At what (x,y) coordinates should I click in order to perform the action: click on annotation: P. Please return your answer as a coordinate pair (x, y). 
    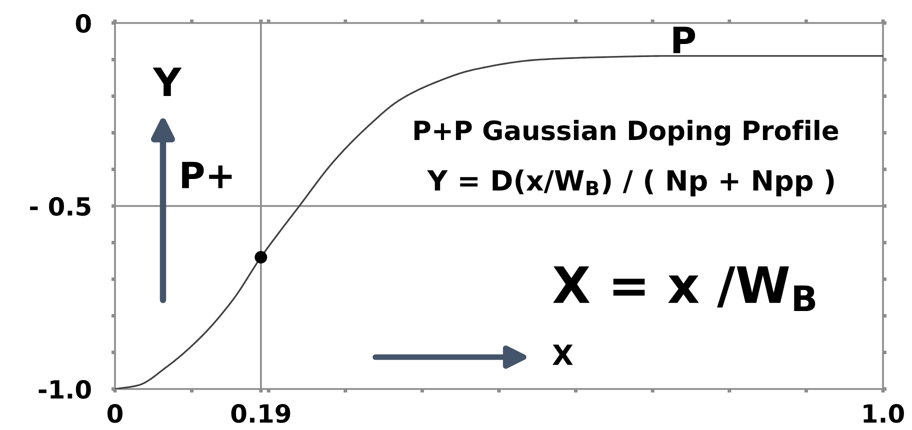
    Looking at the image, I should click on (684, 40).